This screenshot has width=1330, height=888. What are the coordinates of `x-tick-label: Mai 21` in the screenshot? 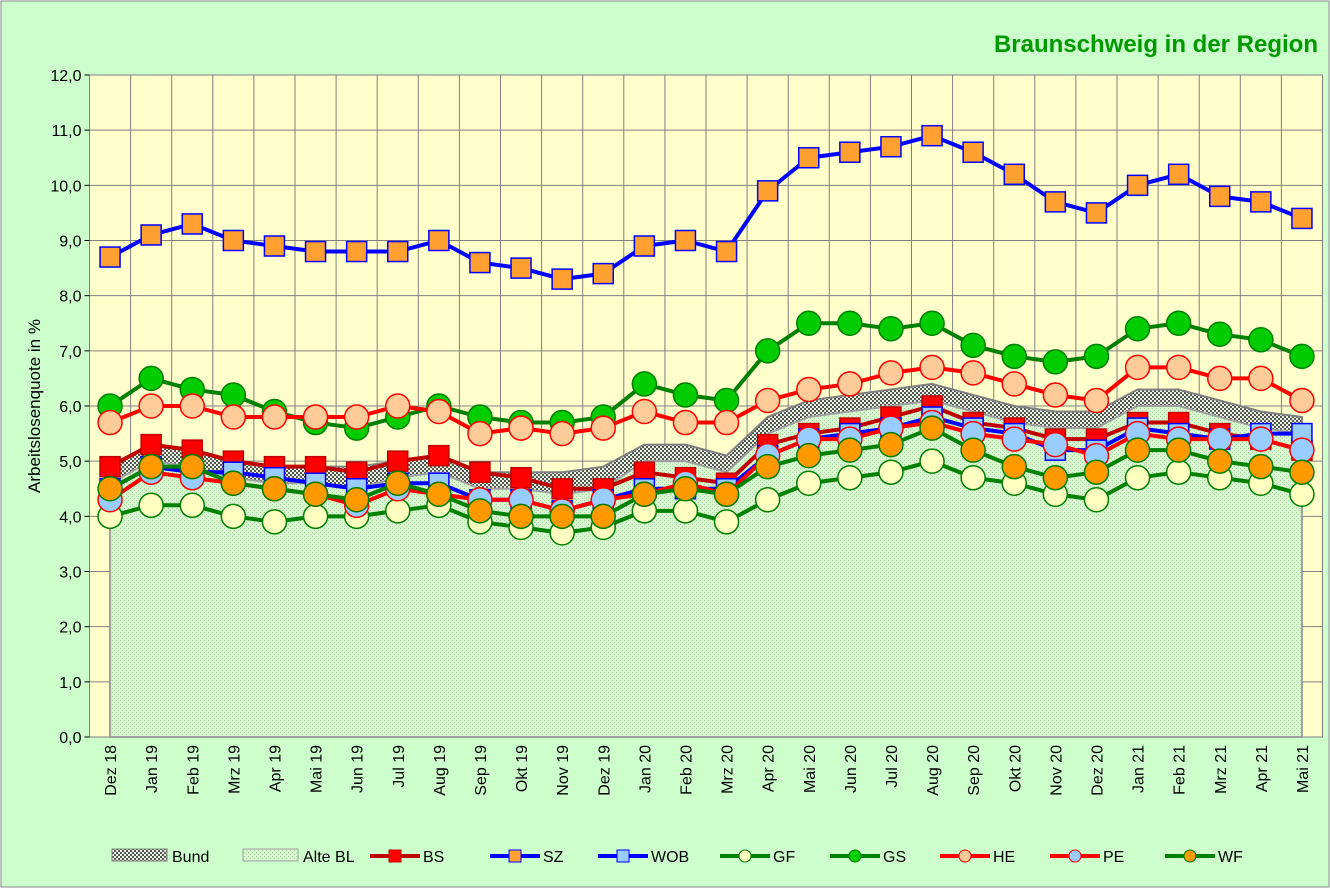 It's located at (1303, 769).